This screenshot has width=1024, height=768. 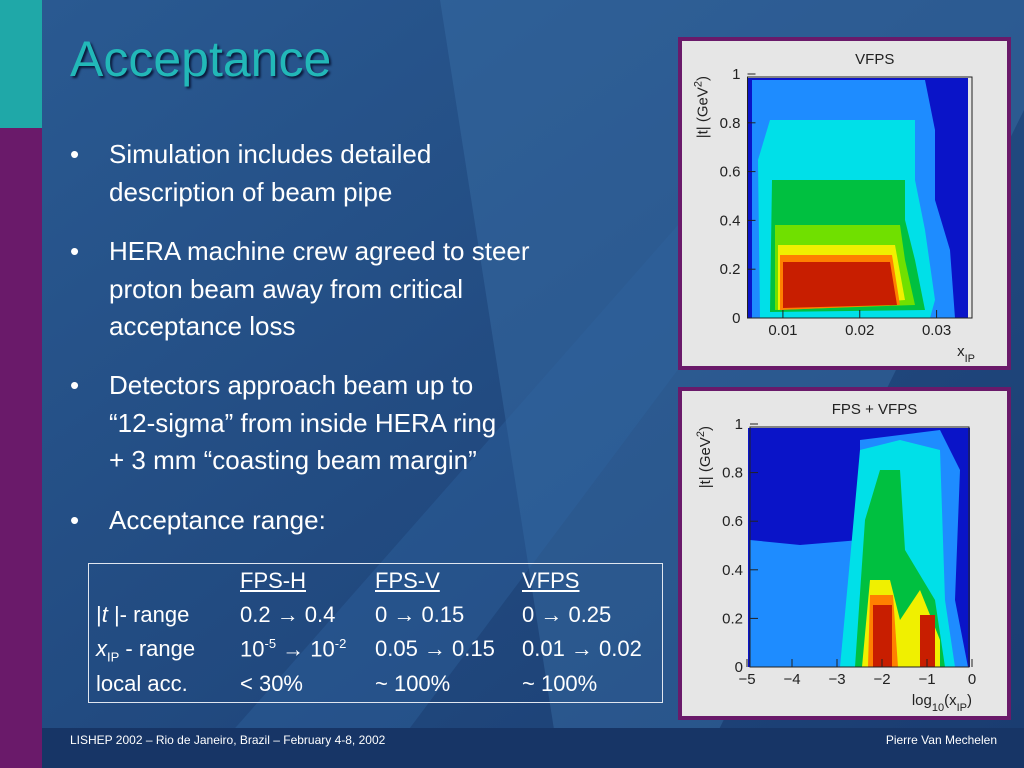 I want to click on x-tick-label: 0, so click(x=972, y=679).